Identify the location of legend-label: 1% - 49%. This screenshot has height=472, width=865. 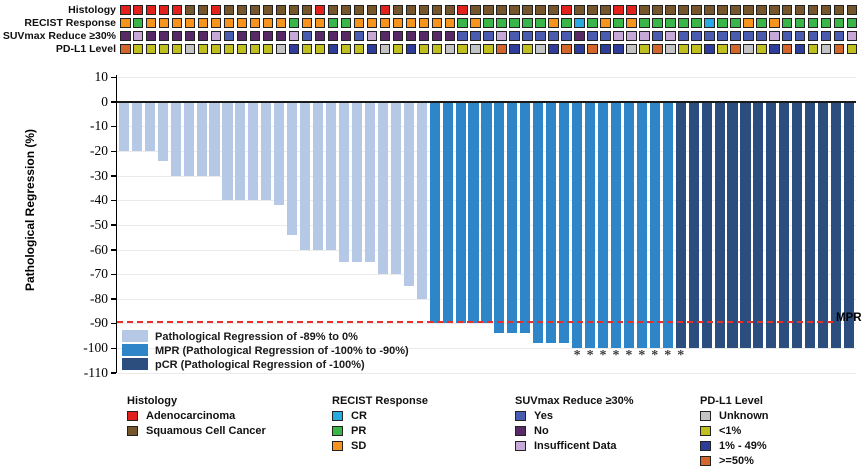
(743, 446).